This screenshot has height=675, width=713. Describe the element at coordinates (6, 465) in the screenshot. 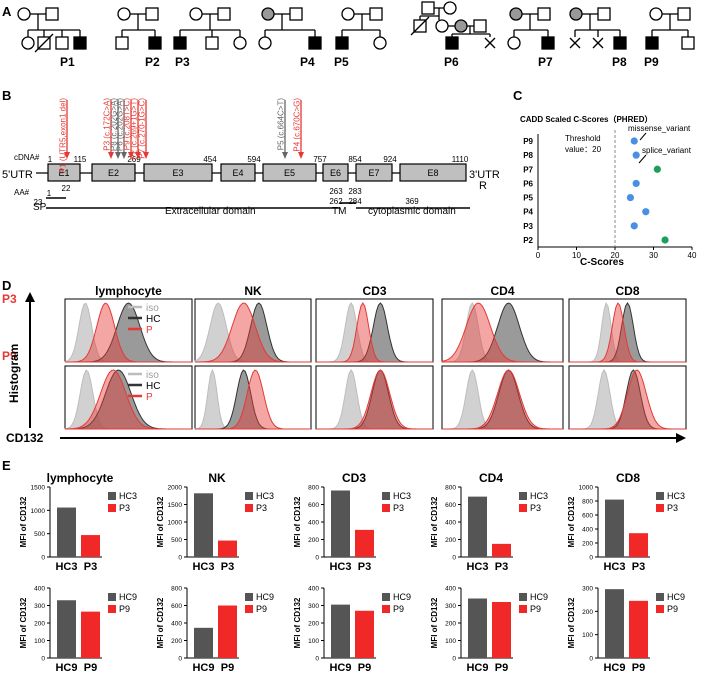

I see `panel-label-e: E` at that location.